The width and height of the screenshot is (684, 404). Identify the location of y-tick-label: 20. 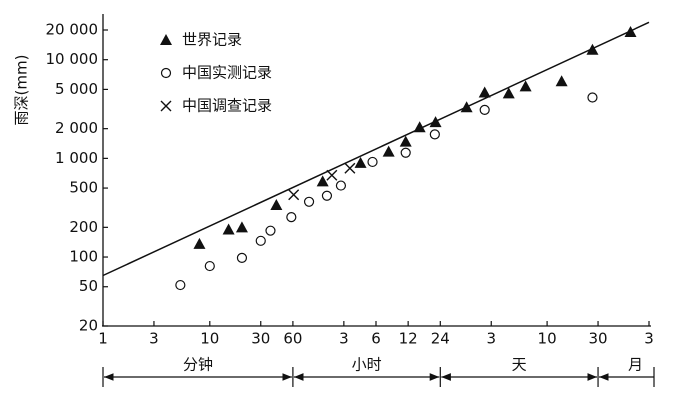
(88, 326).